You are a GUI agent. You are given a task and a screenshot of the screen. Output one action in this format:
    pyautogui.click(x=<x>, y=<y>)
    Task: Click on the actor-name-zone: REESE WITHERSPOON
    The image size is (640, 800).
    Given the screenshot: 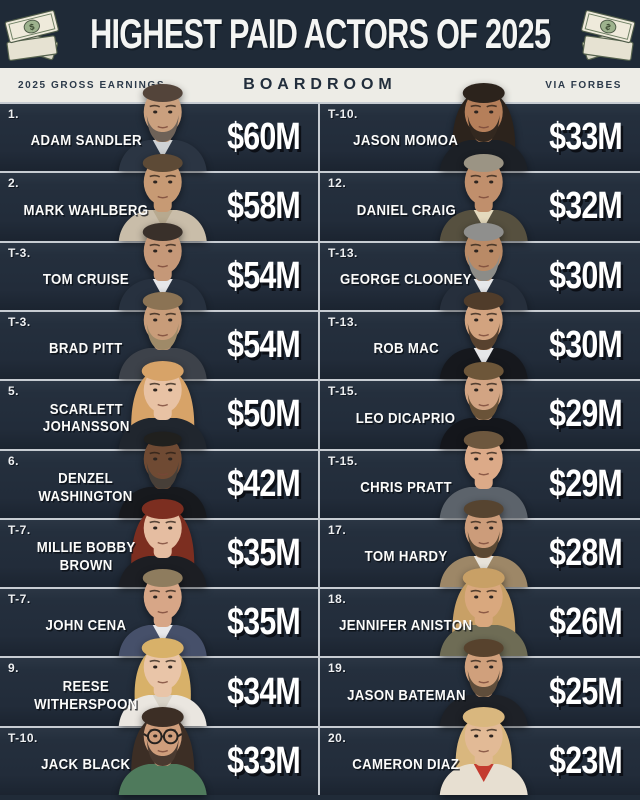 What is the action you would take?
    pyautogui.click(x=86, y=691)
    